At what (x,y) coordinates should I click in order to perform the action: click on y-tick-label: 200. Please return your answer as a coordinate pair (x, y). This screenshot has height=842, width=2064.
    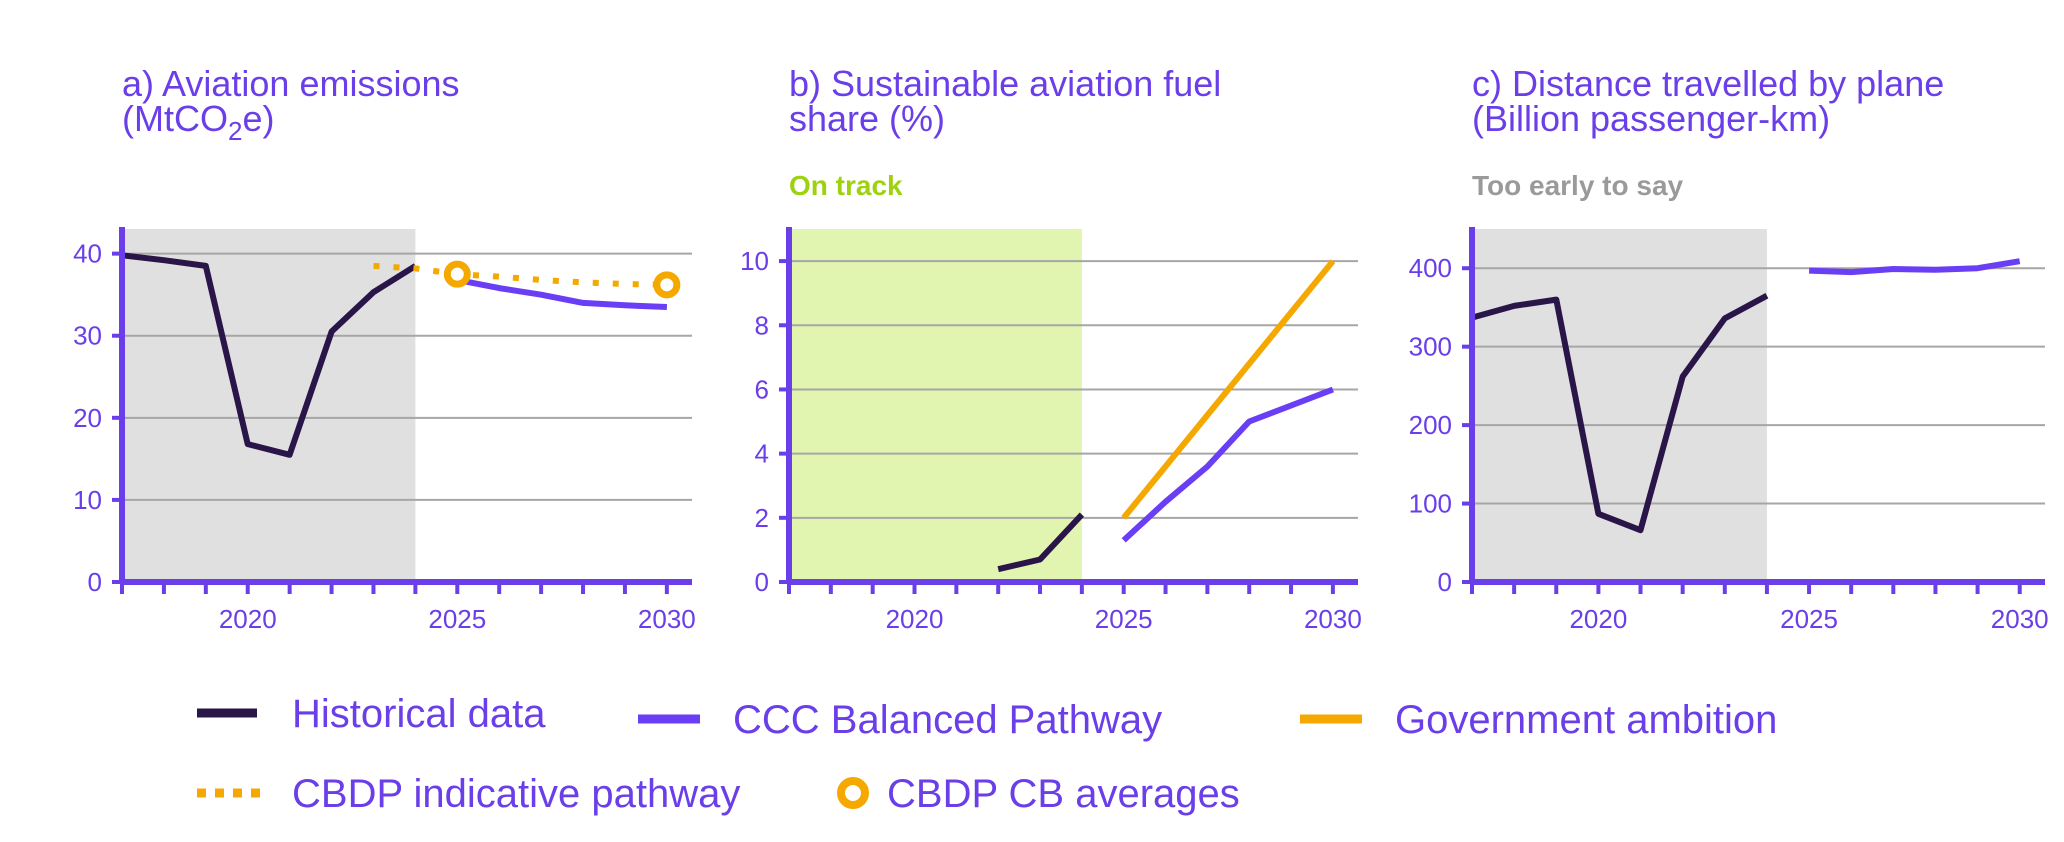
    Looking at the image, I should click on (1430, 425).